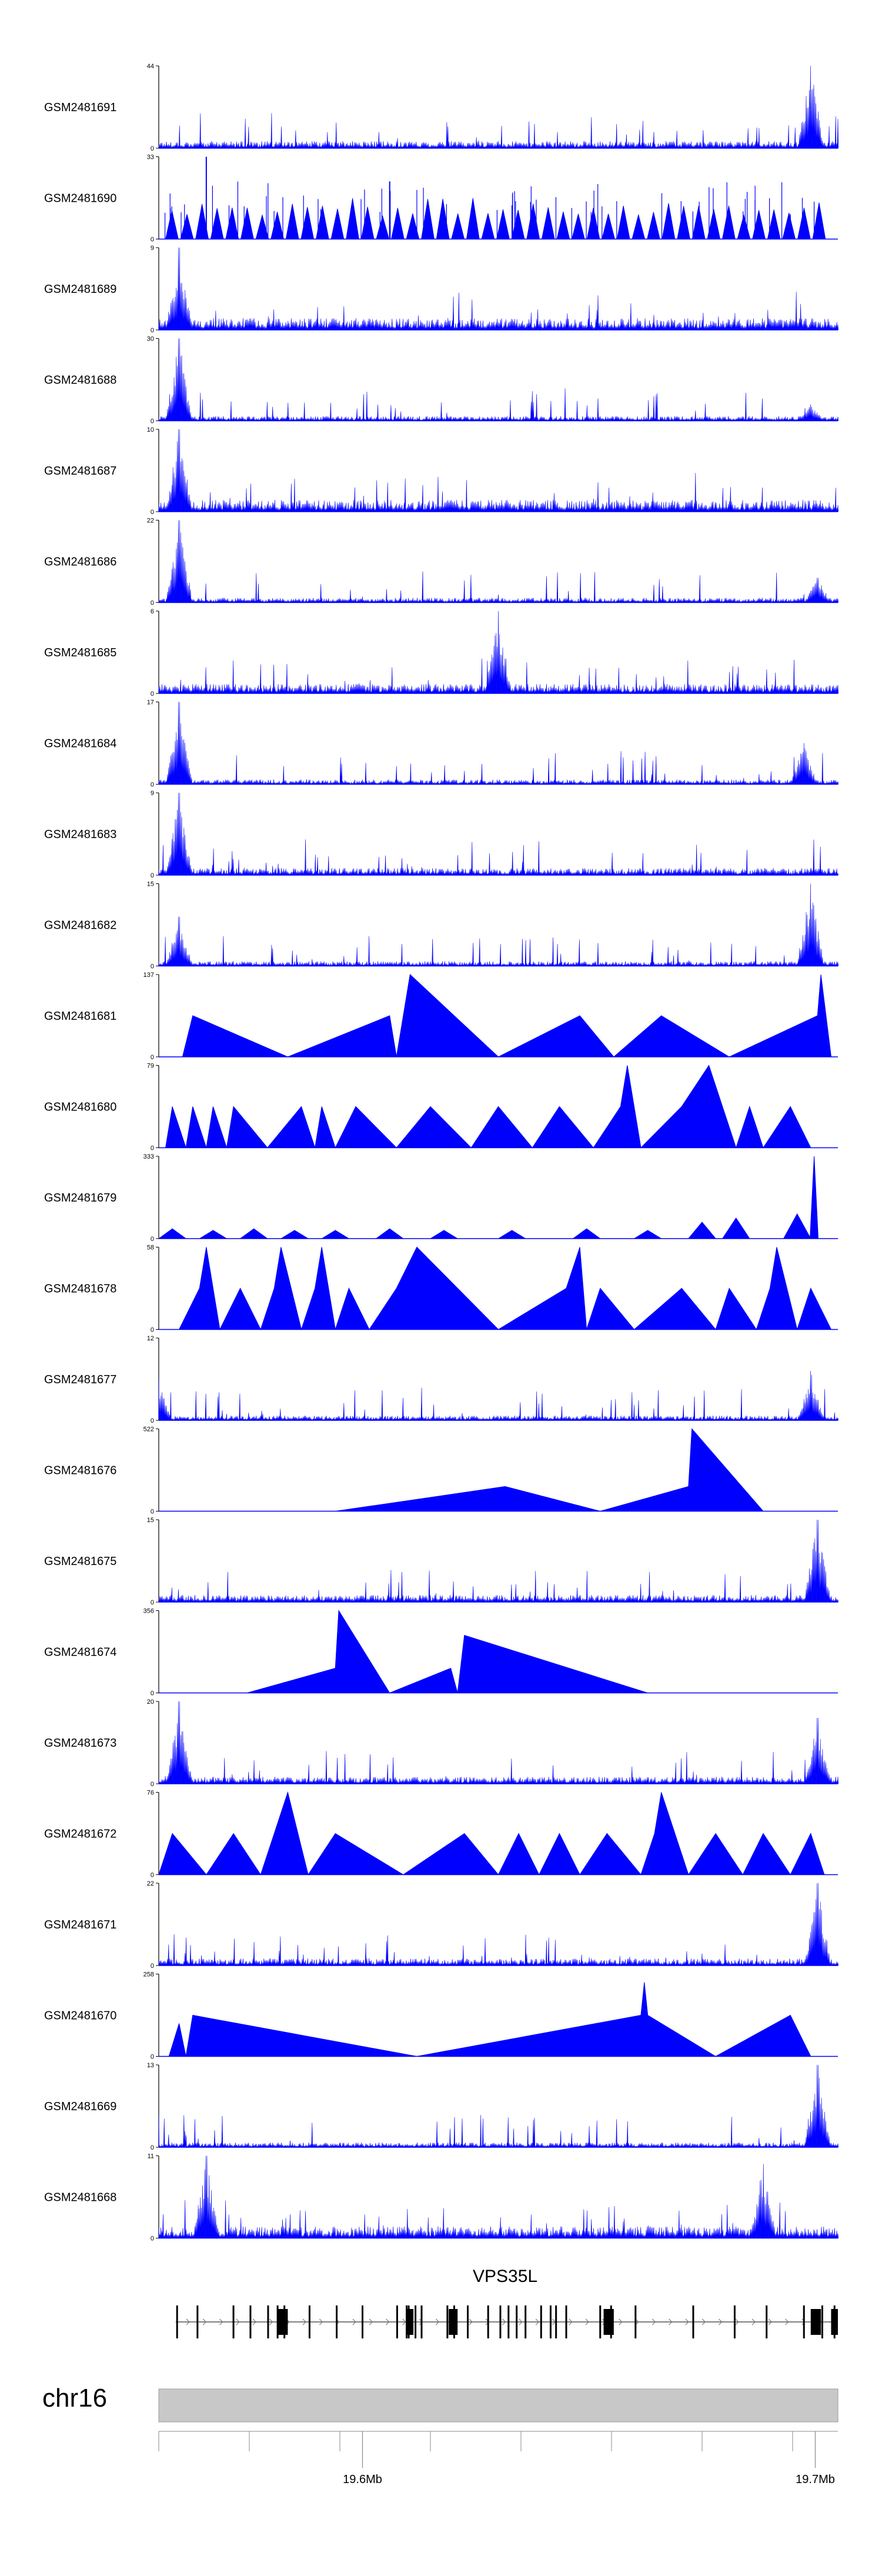 This screenshot has width=882, height=2576. What do you see at coordinates (80, 1470) in the screenshot?
I see `track-label: GSM2481676` at bounding box center [80, 1470].